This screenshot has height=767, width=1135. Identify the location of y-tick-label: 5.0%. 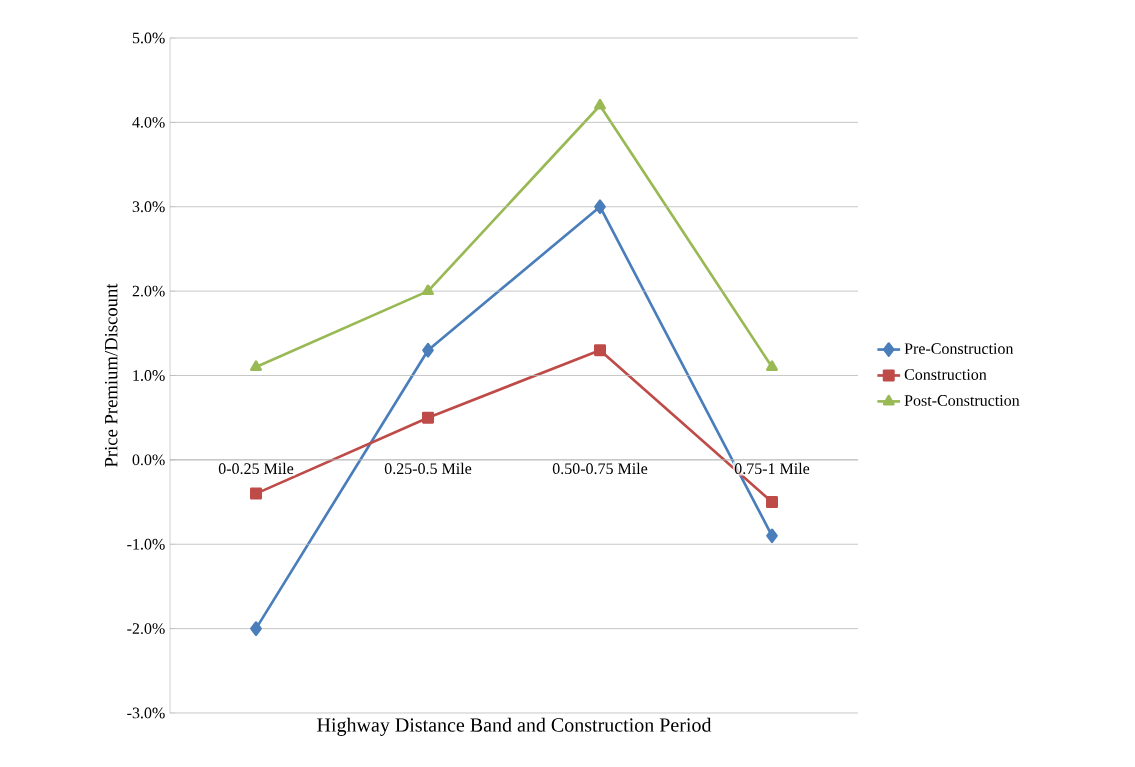
(148, 38).